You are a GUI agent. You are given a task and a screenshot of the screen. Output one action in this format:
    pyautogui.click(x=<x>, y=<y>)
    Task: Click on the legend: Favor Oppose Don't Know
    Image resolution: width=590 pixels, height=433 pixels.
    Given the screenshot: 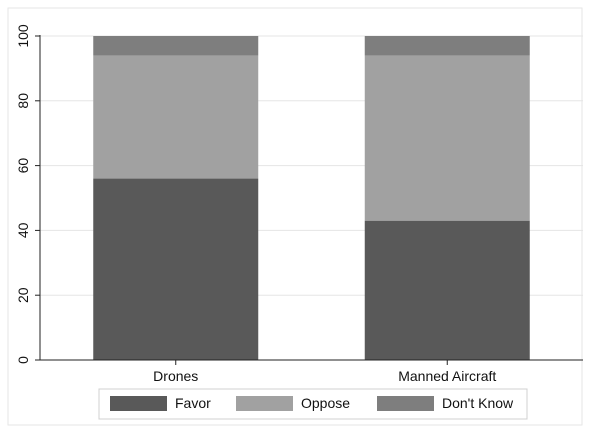 What is the action you would take?
    pyautogui.click(x=313, y=404)
    